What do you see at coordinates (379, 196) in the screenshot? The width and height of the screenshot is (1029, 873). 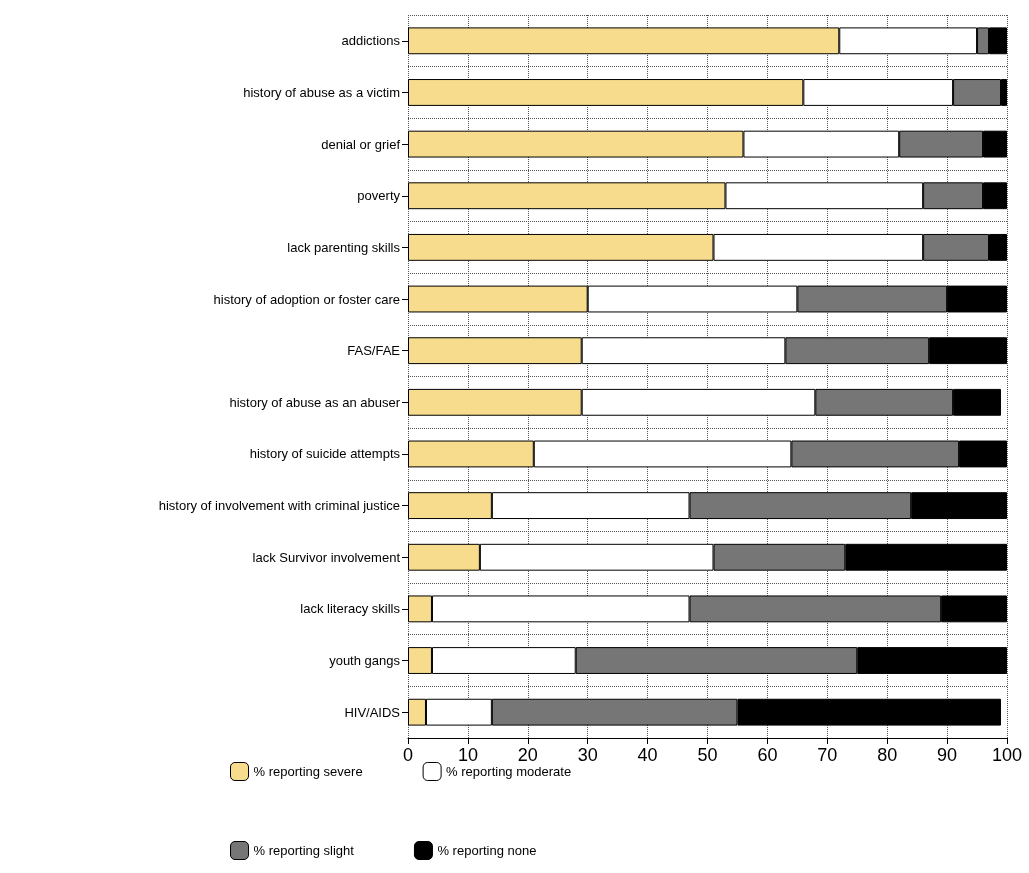 I see `y-tick-label: poverty` at bounding box center [379, 196].